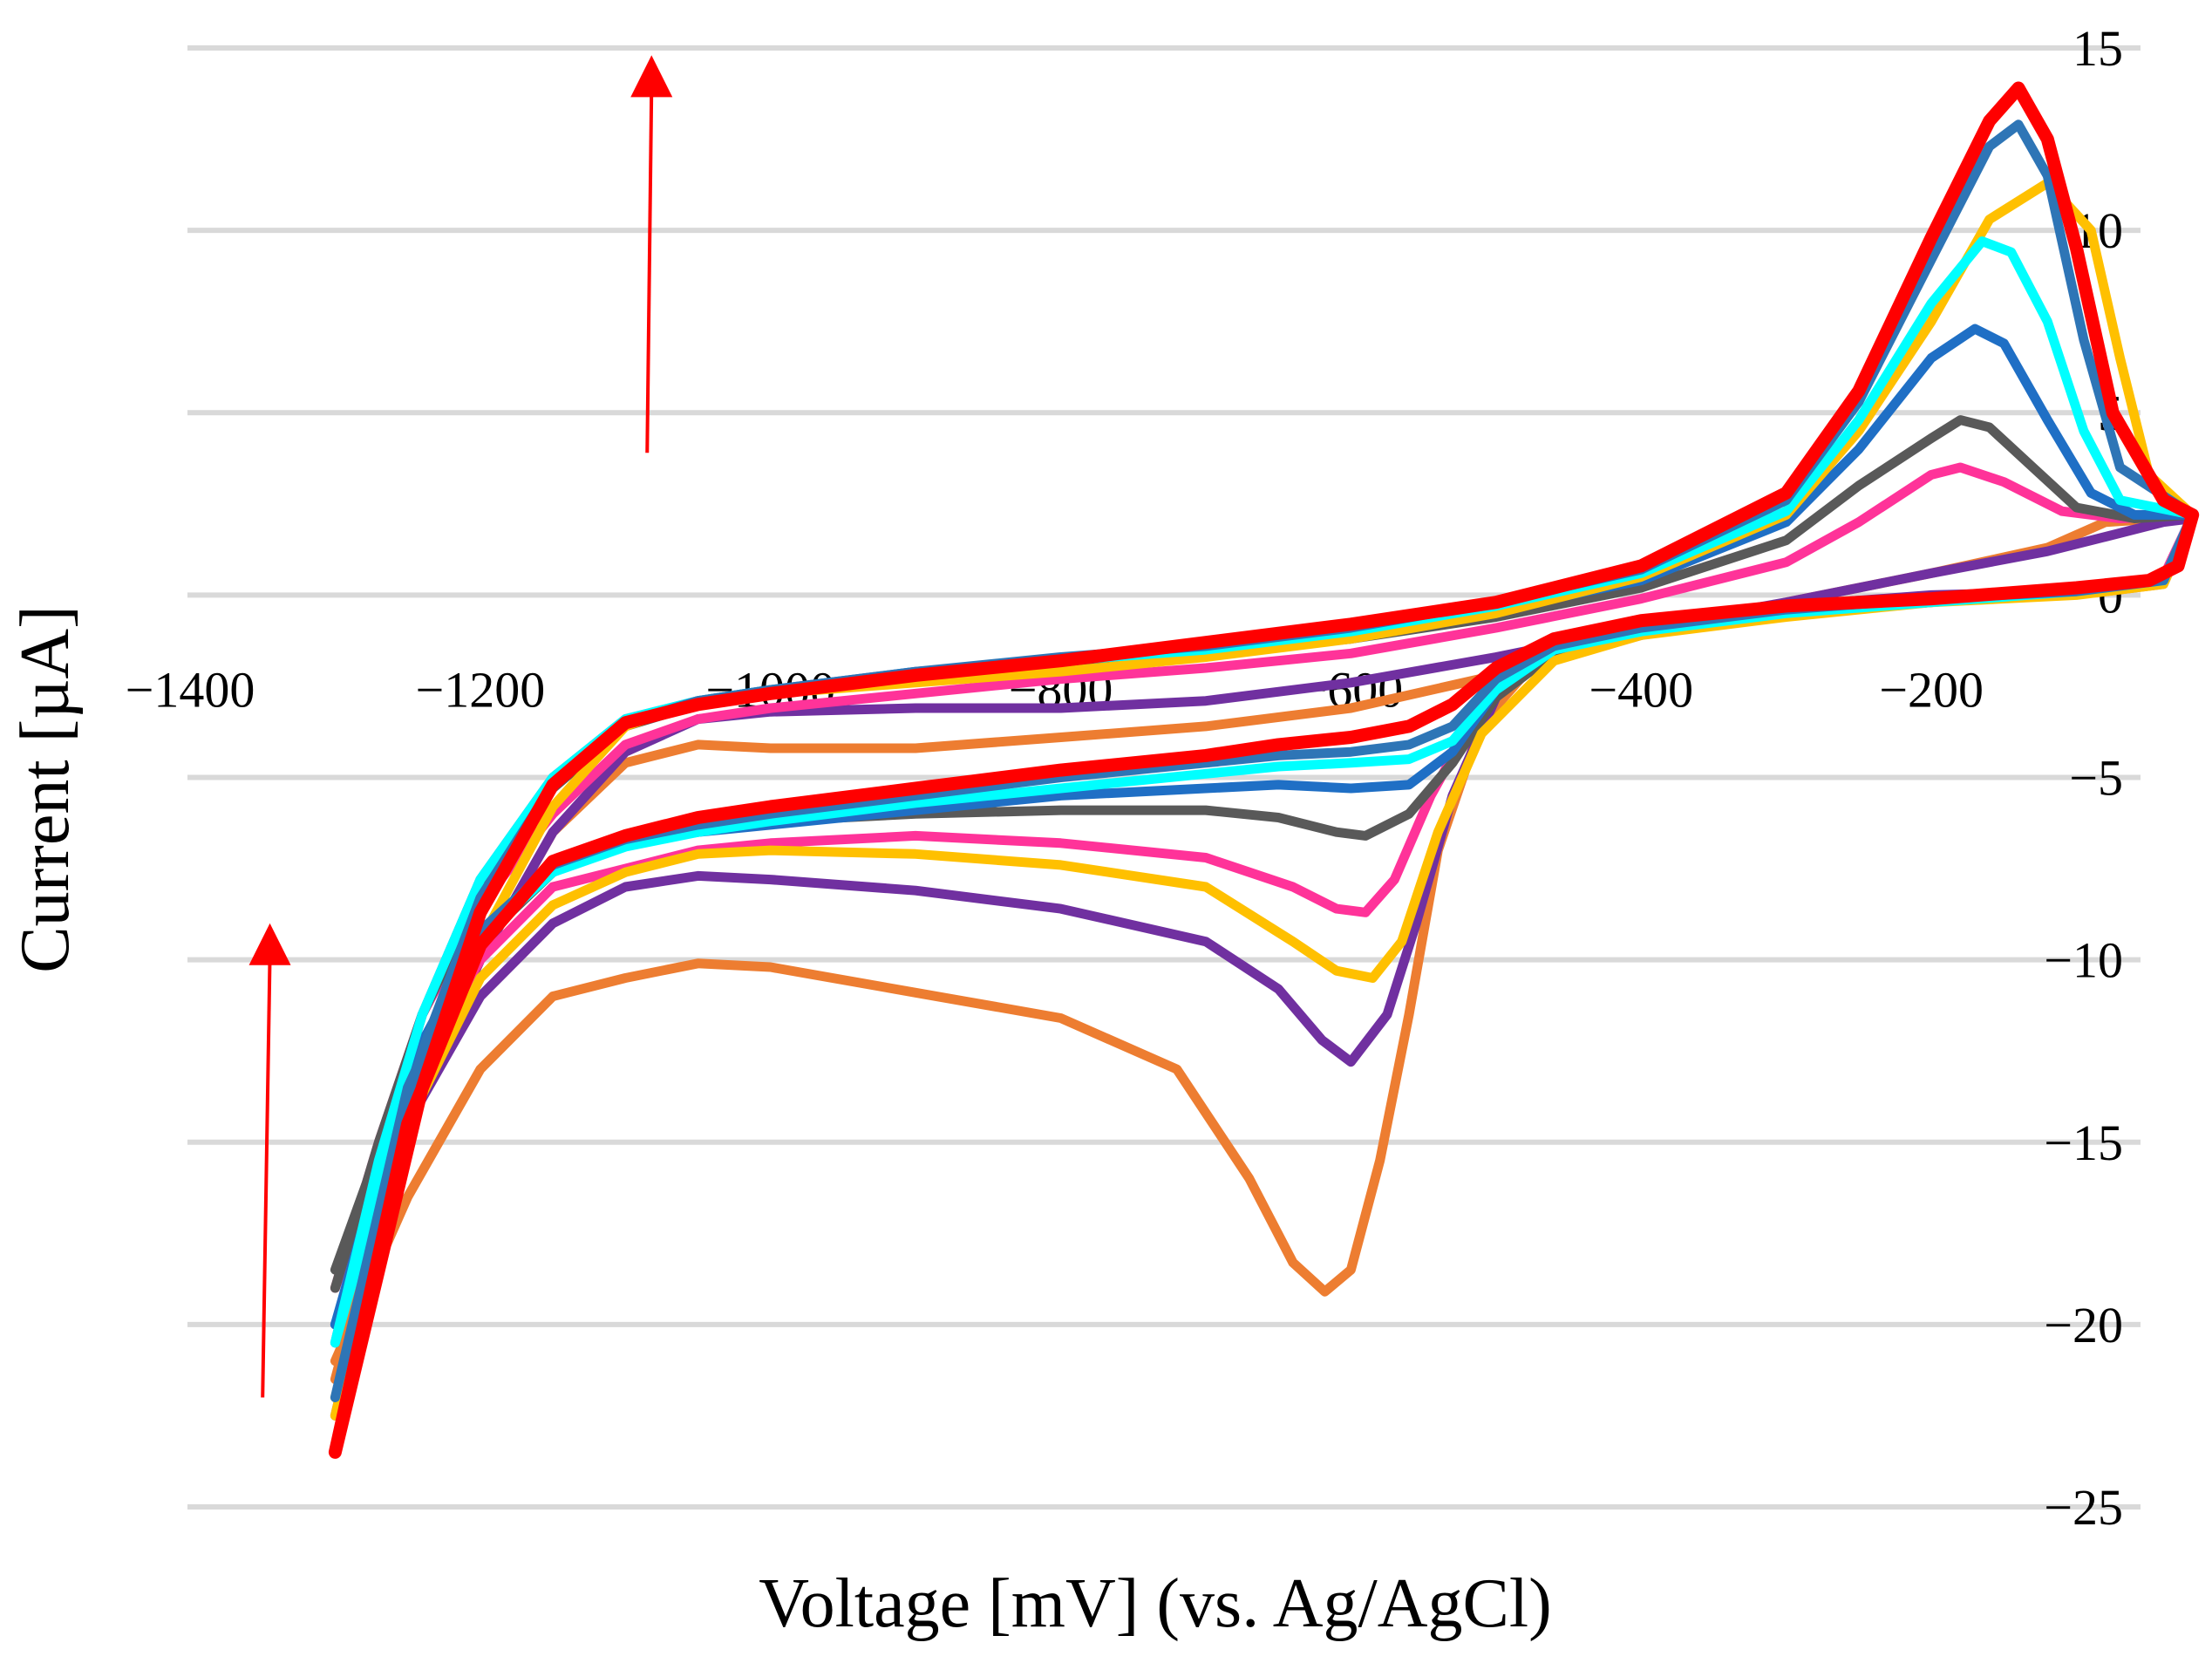  I want to click on x-axis-title: Voltage [mV] (vs. Ag/AgCl), so click(1156, 1603).